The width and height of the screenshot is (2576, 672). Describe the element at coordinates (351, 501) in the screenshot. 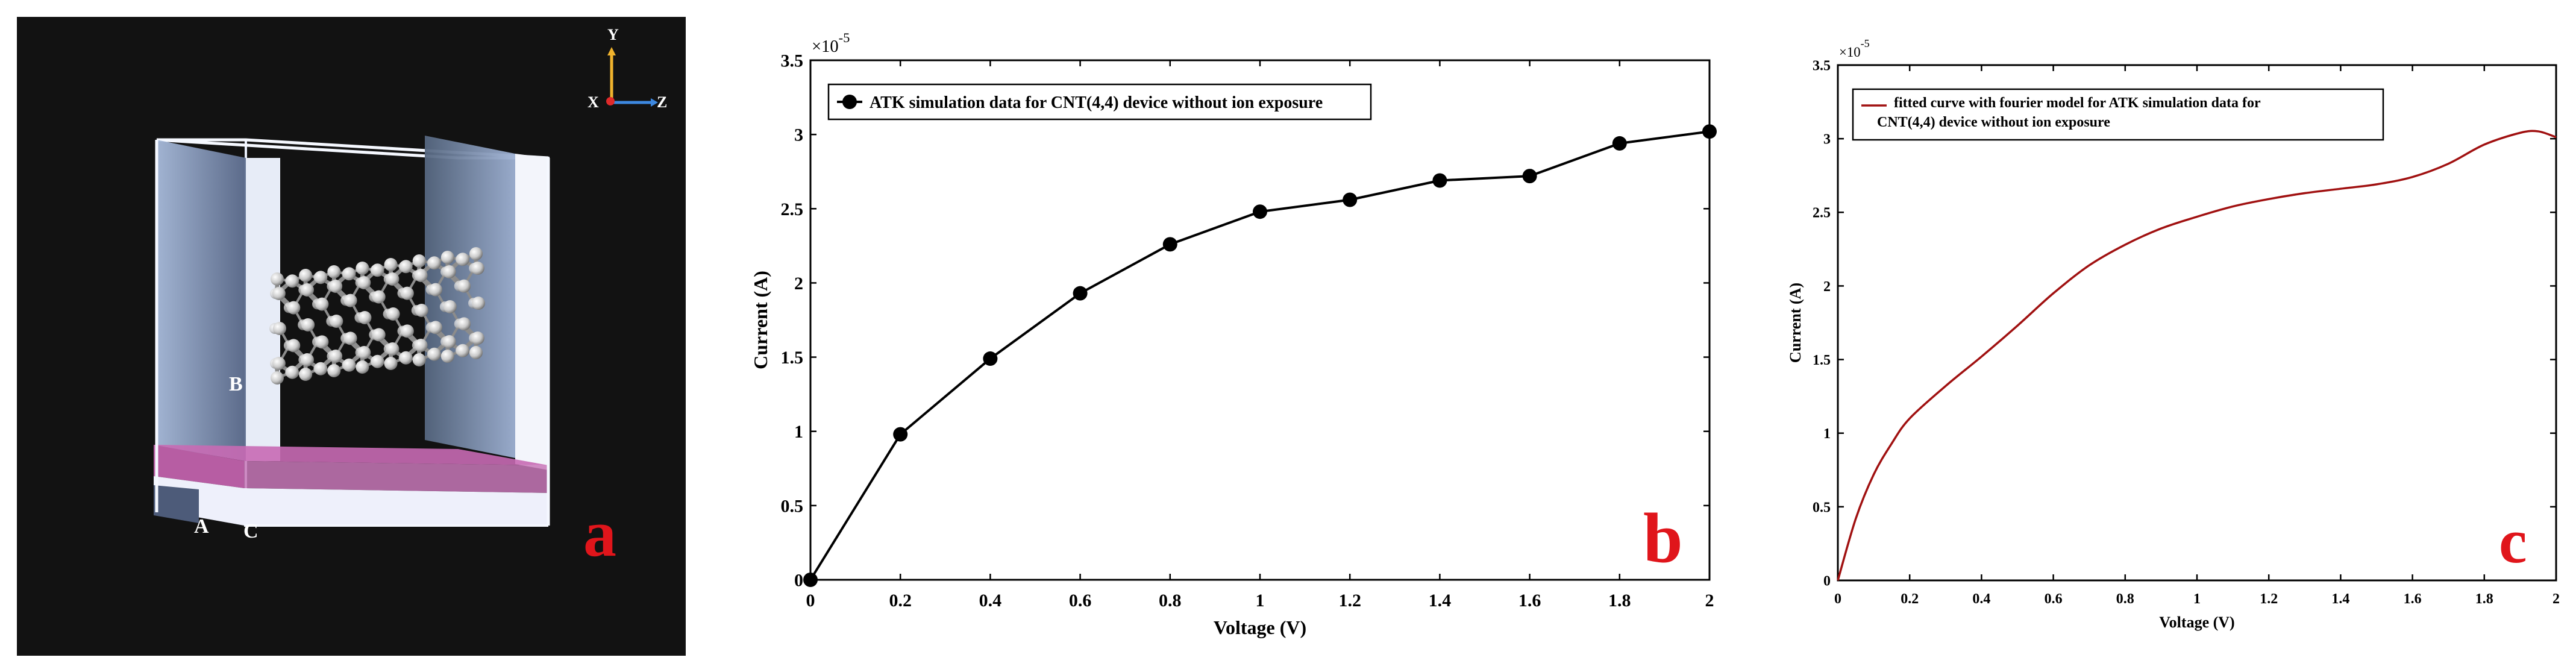

I see `gate-slab` at that location.